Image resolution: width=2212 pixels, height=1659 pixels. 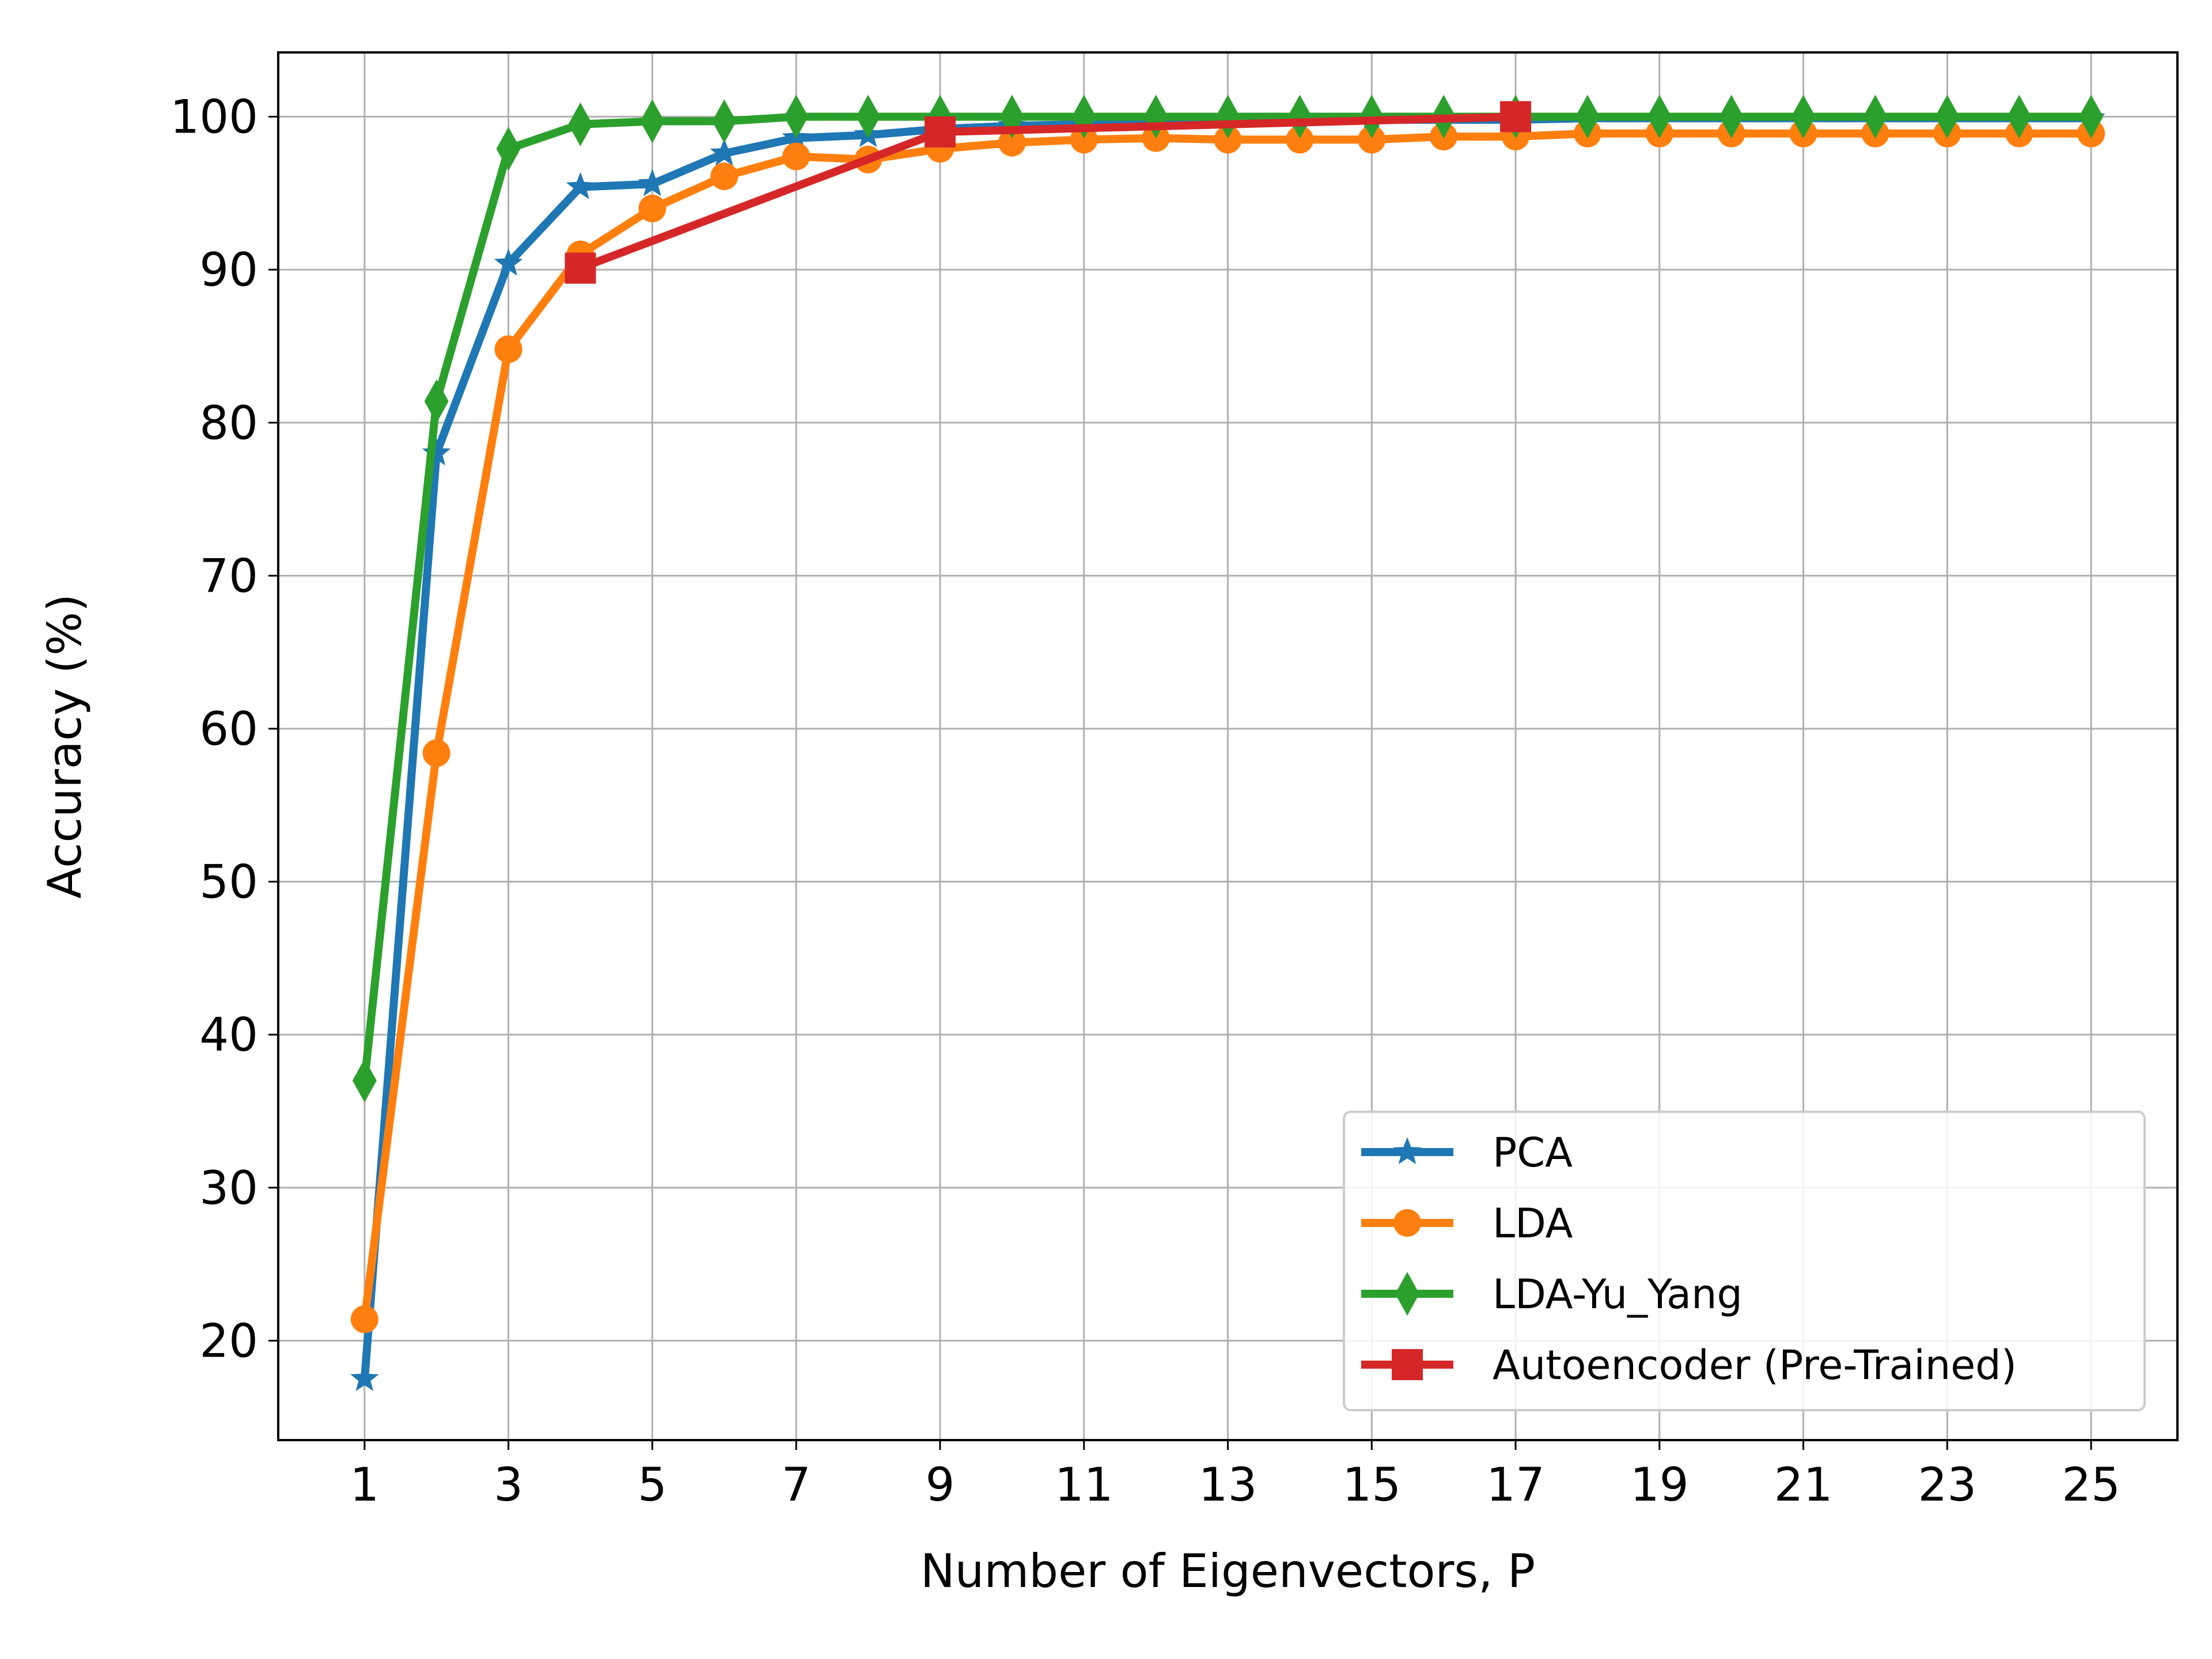 What do you see at coordinates (1803, 1485) in the screenshot?
I see `x-tick-label: 21` at bounding box center [1803, 1485].